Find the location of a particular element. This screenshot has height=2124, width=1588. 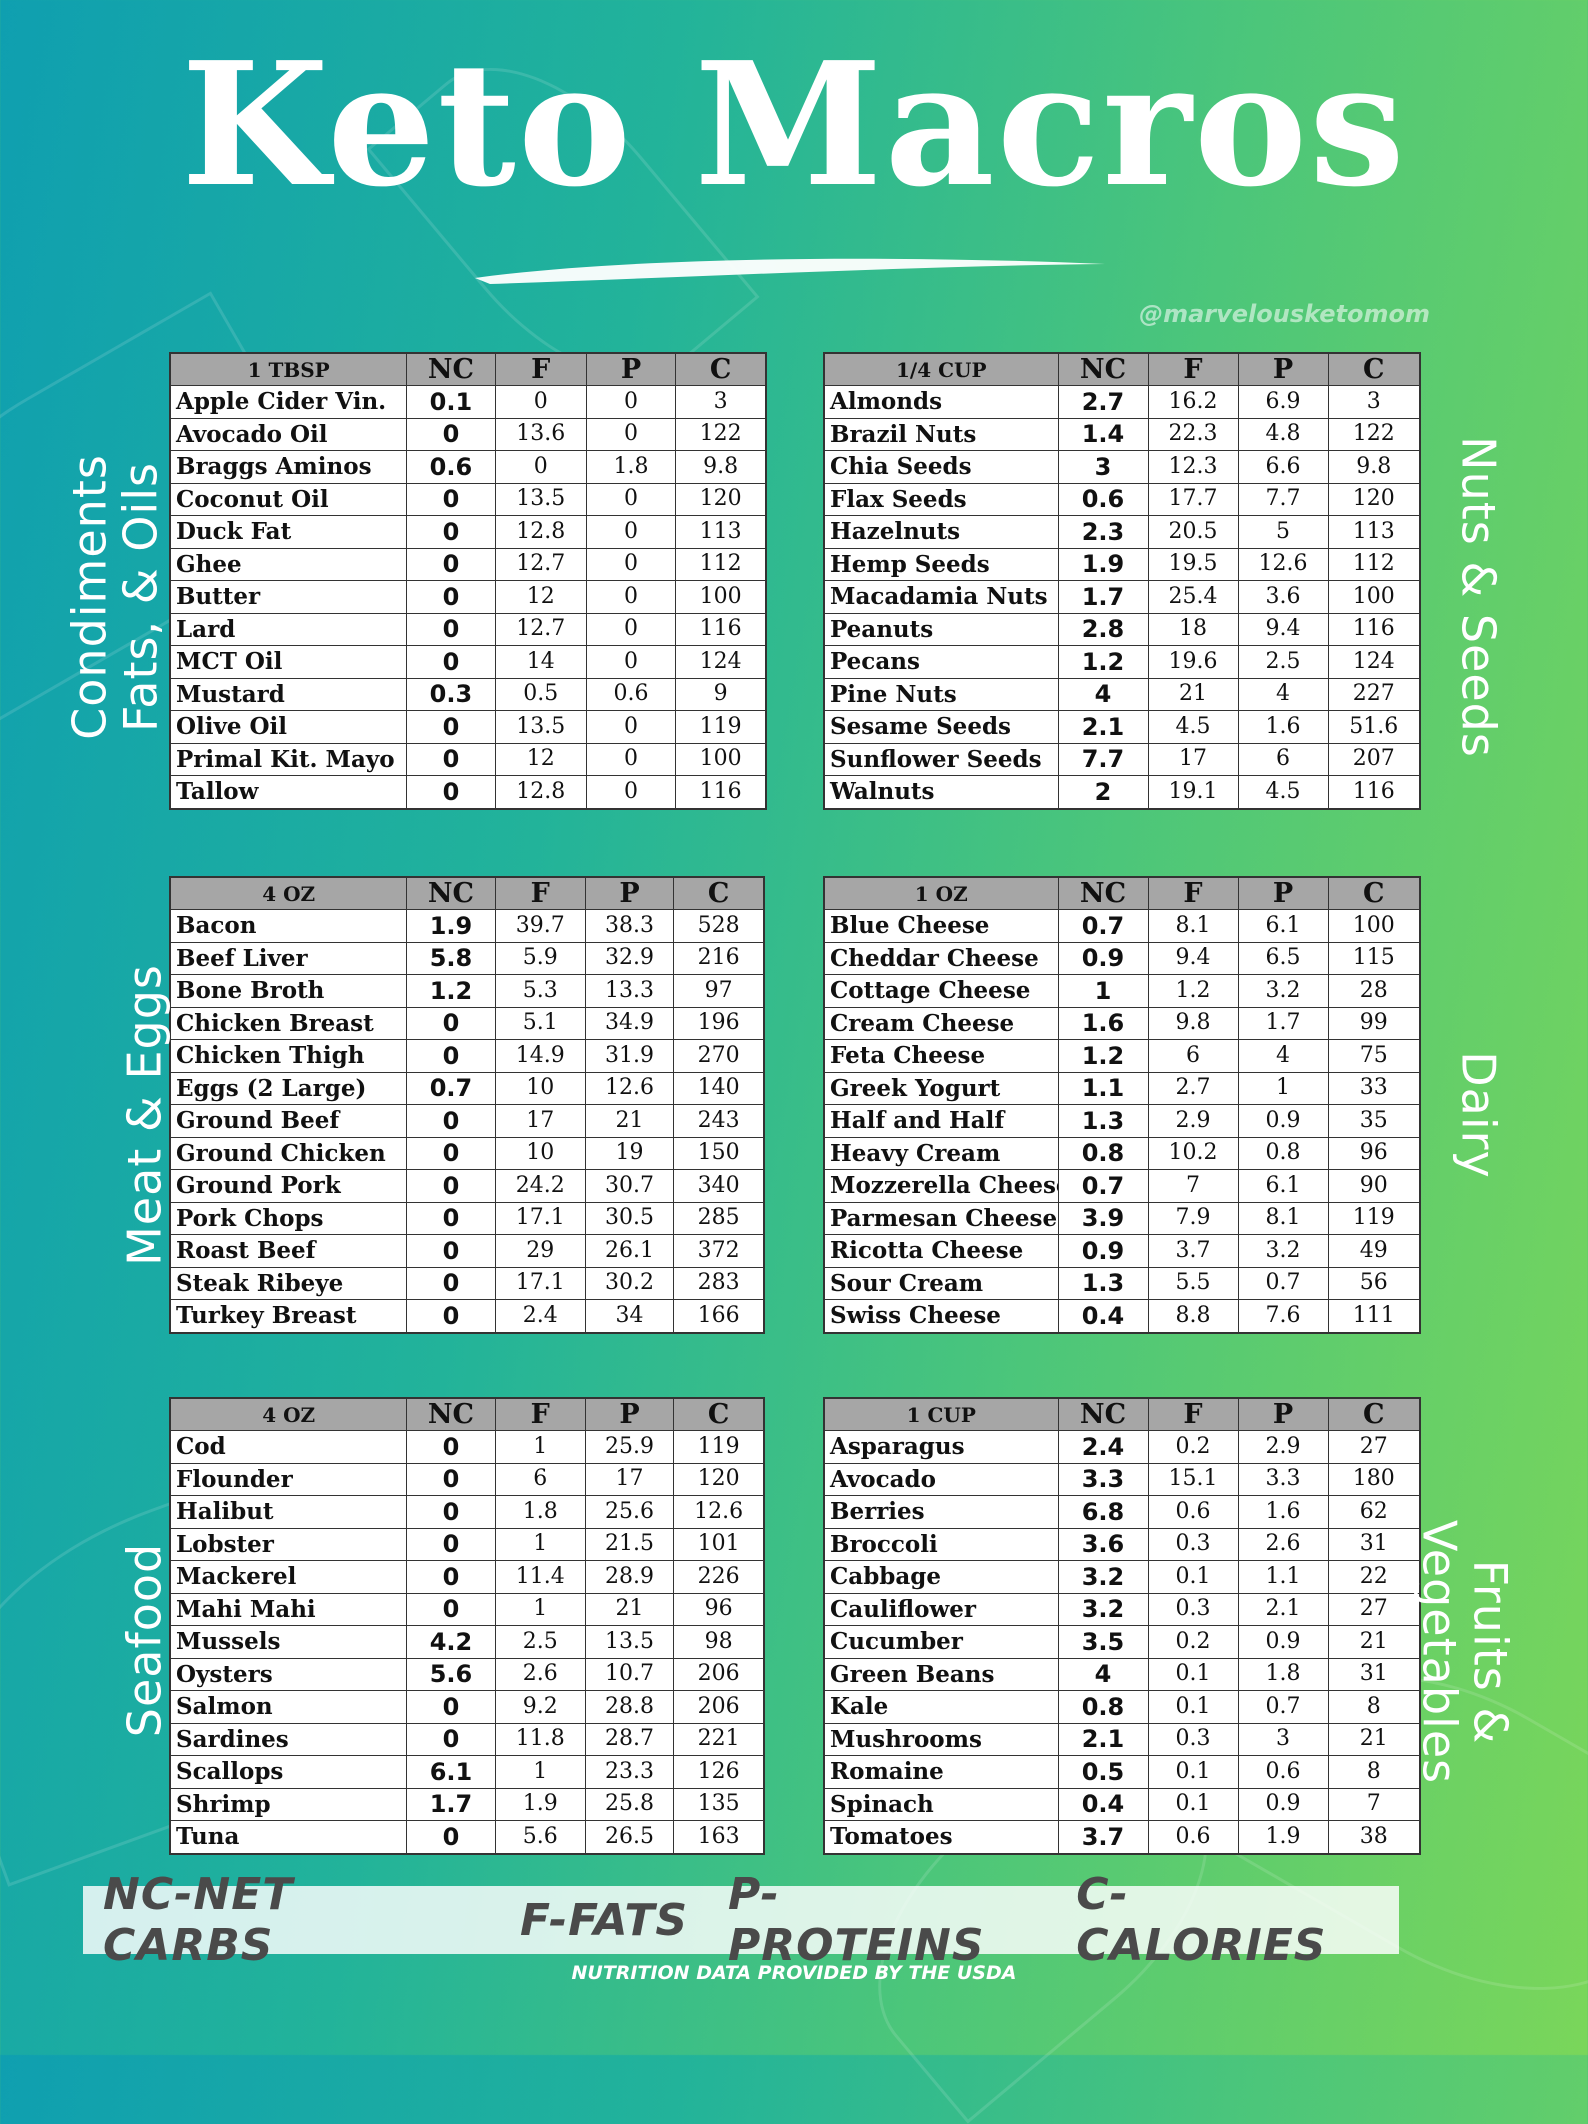

table-row: MCT Oil 0 14 0 124 is located at coordinates (468, 662).